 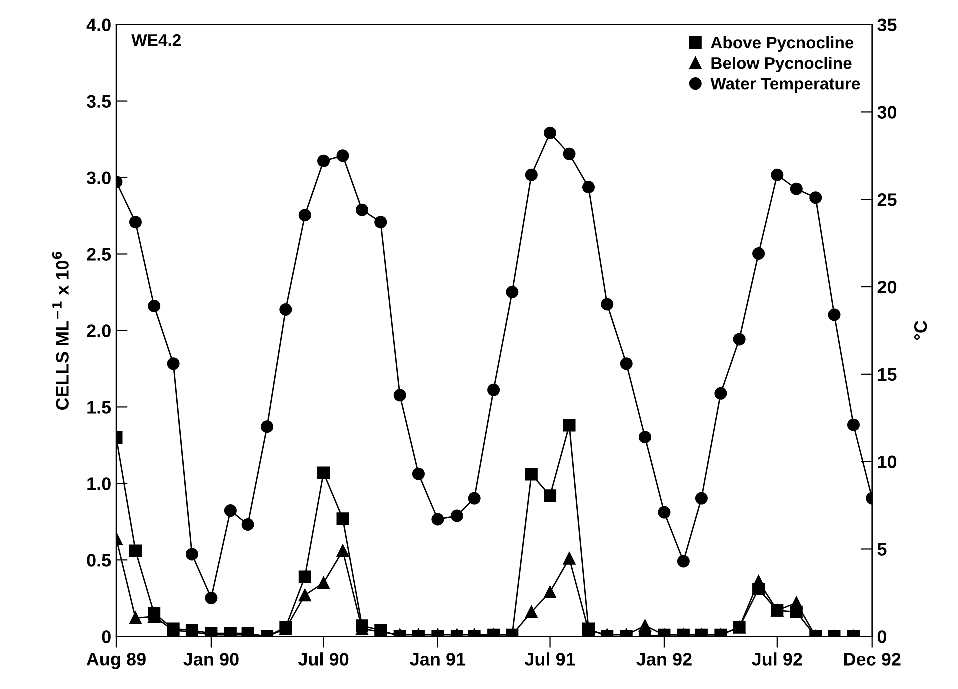 I want to click on y2-tick-label: 10, so click(x=887, y=462).